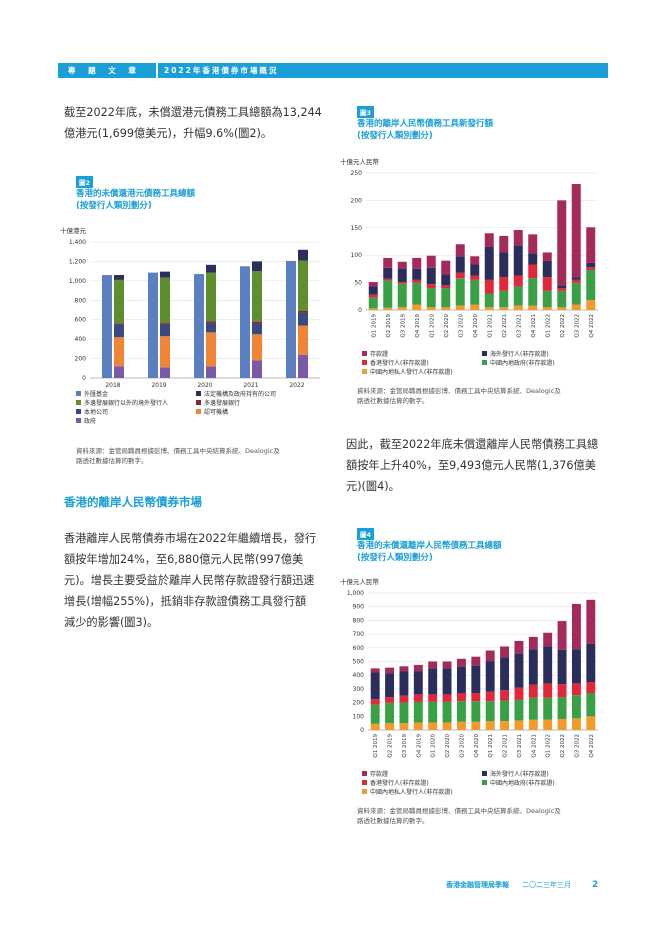 The image size is (662, 936). I want to click on y-tick-label: 0, so click(360, 310).